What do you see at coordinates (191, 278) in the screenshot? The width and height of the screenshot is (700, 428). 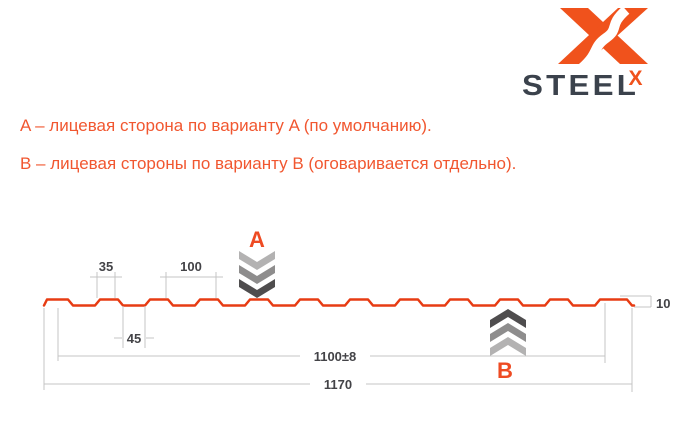 I see `dimension-rib-pitch: 100` at bounding box center [191, 278].